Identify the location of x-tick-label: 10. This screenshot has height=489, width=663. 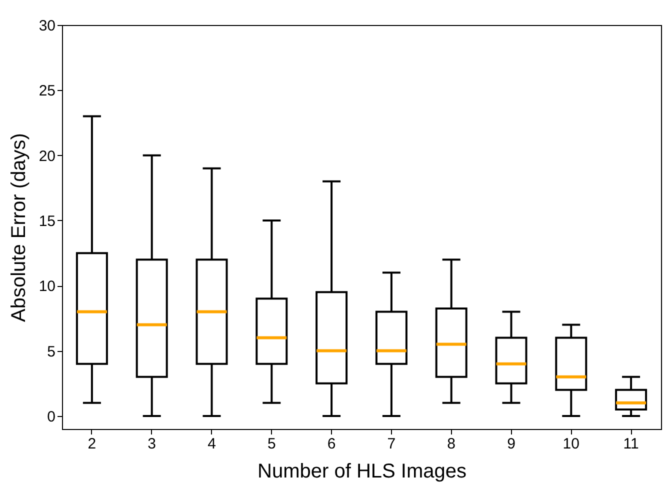
(571, 444).